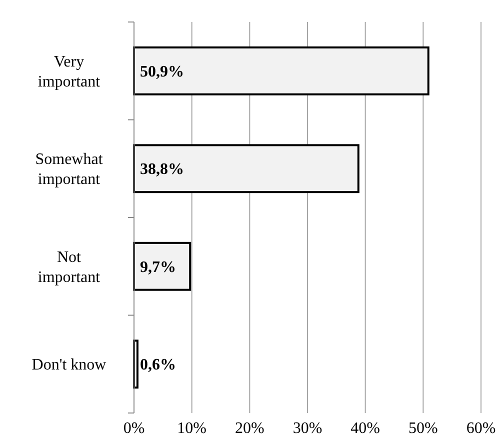  I want to click on data-label: 0,6%, so click(158, 365).